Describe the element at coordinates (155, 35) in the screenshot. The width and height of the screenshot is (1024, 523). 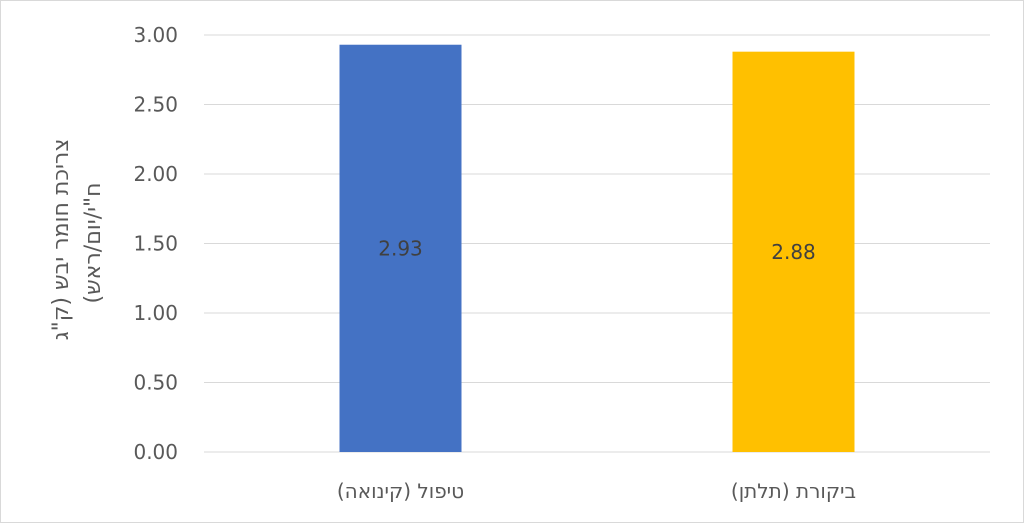
I see `y-tick-label: 3.00` at that location.